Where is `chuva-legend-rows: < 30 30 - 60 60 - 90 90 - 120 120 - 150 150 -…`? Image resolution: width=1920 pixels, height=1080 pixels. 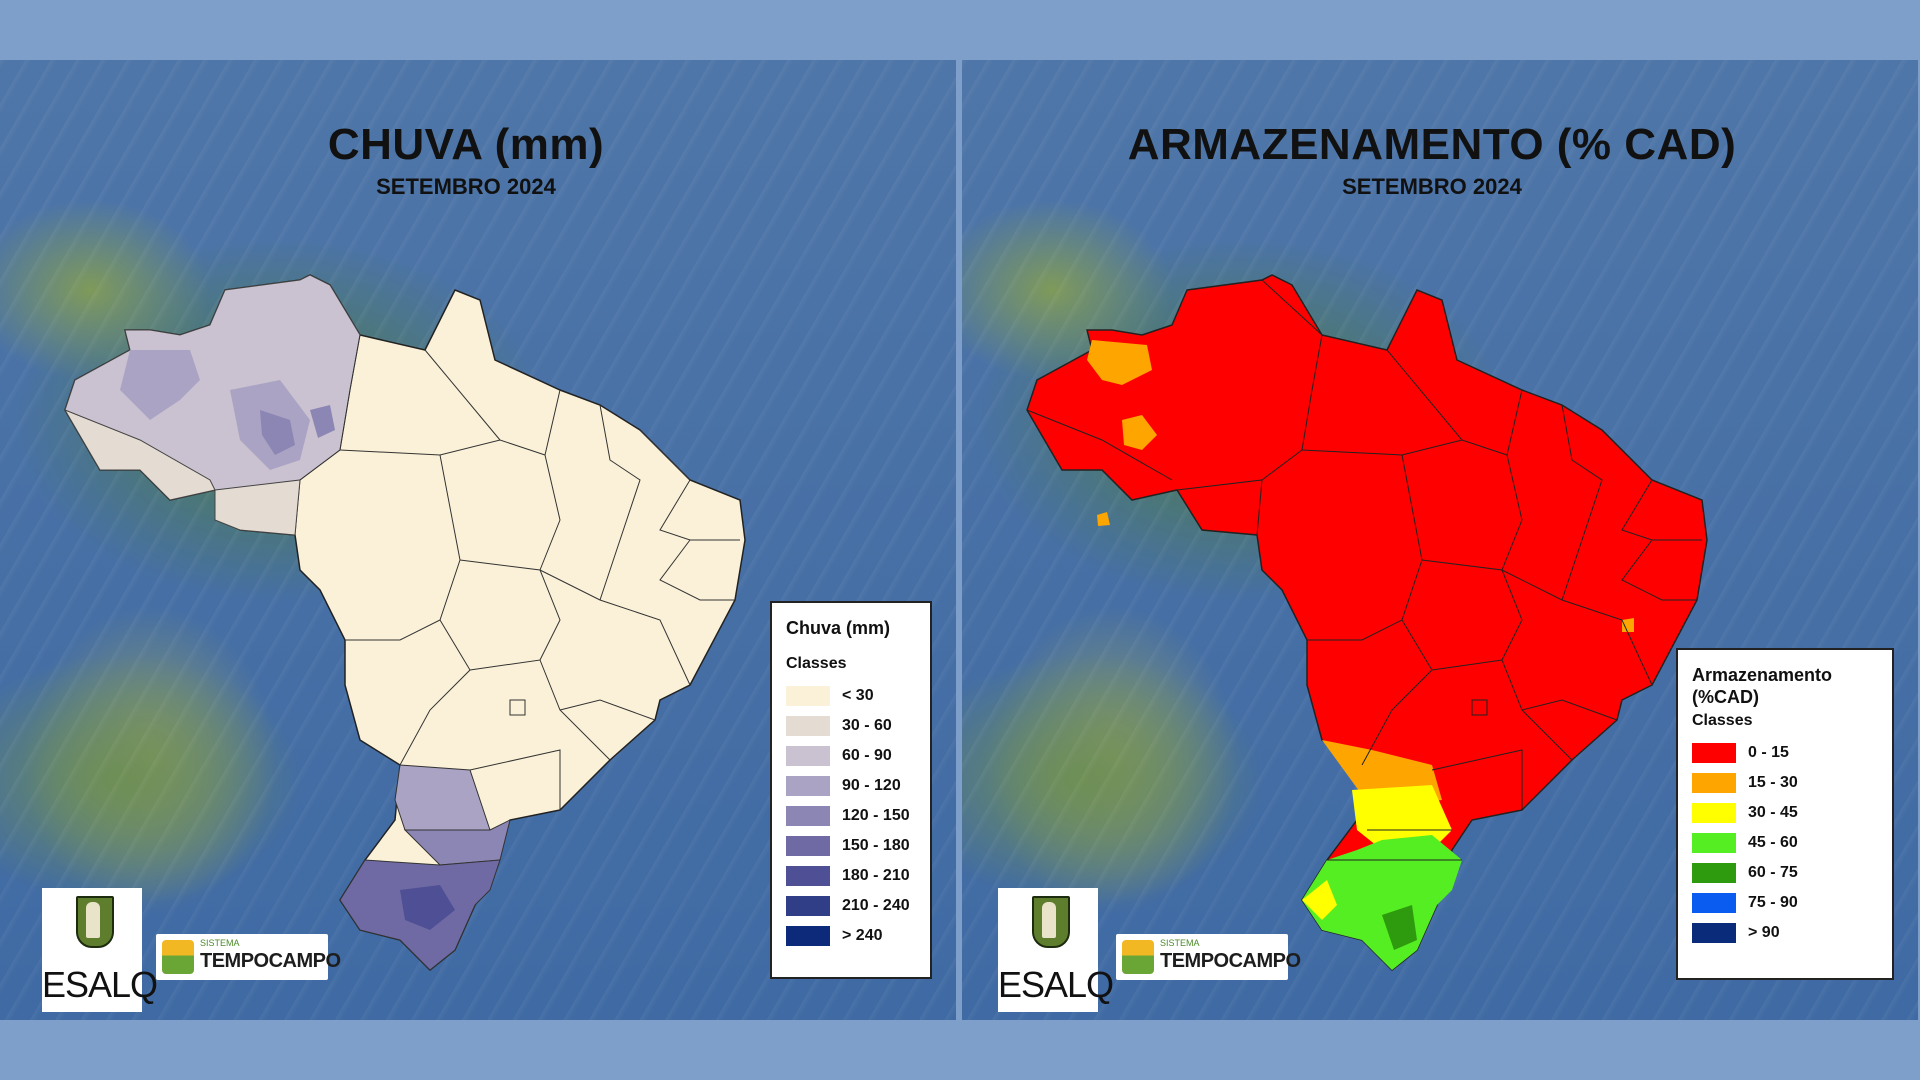
chuva-legend-rows: < 30 30 - 60 60 - 90 90 - 120 120 - 150 150 -… is located at coordinates (851, 816).